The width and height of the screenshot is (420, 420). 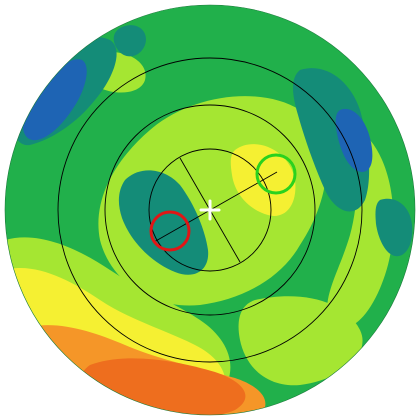 I want to click on center-crosshair-icon, so click(x=210, y=210).